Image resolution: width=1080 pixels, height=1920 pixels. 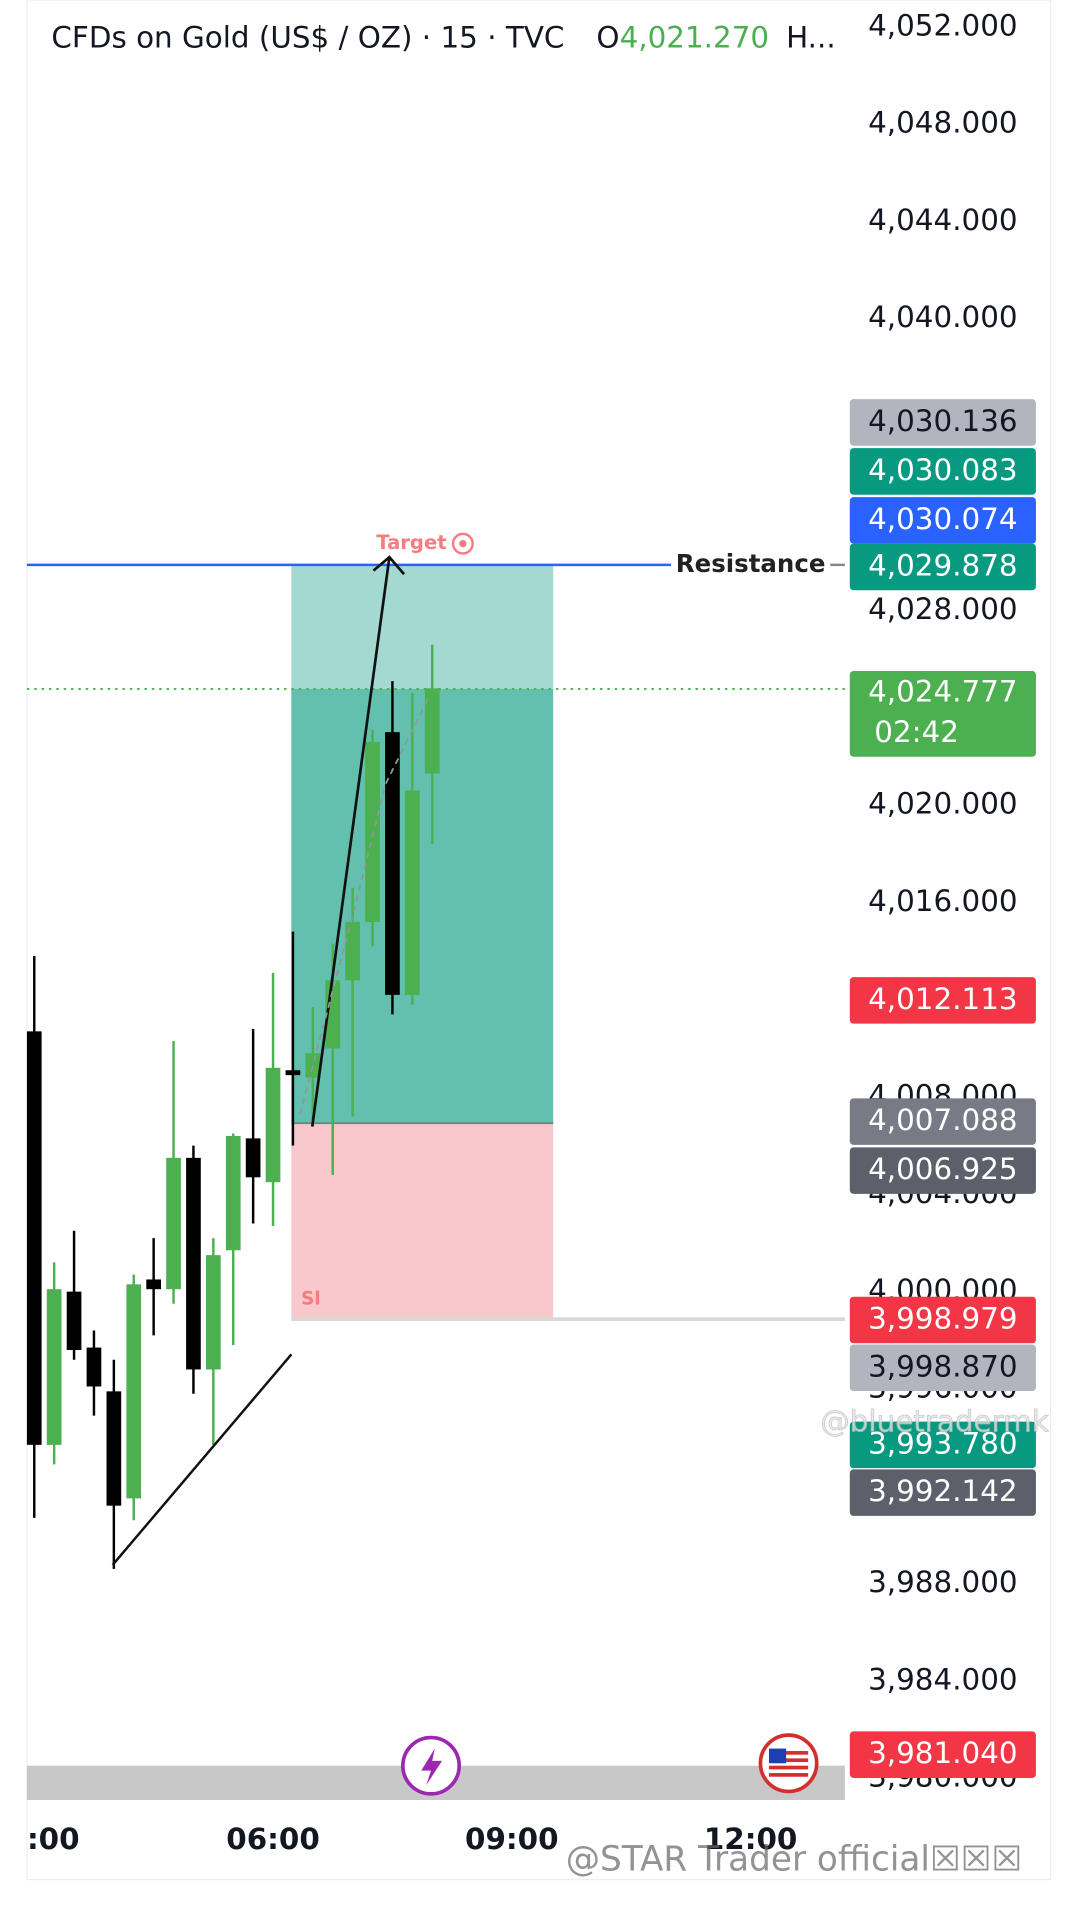 I want to click on watermark: @bluetradermk, so click(x=934, y=1421).